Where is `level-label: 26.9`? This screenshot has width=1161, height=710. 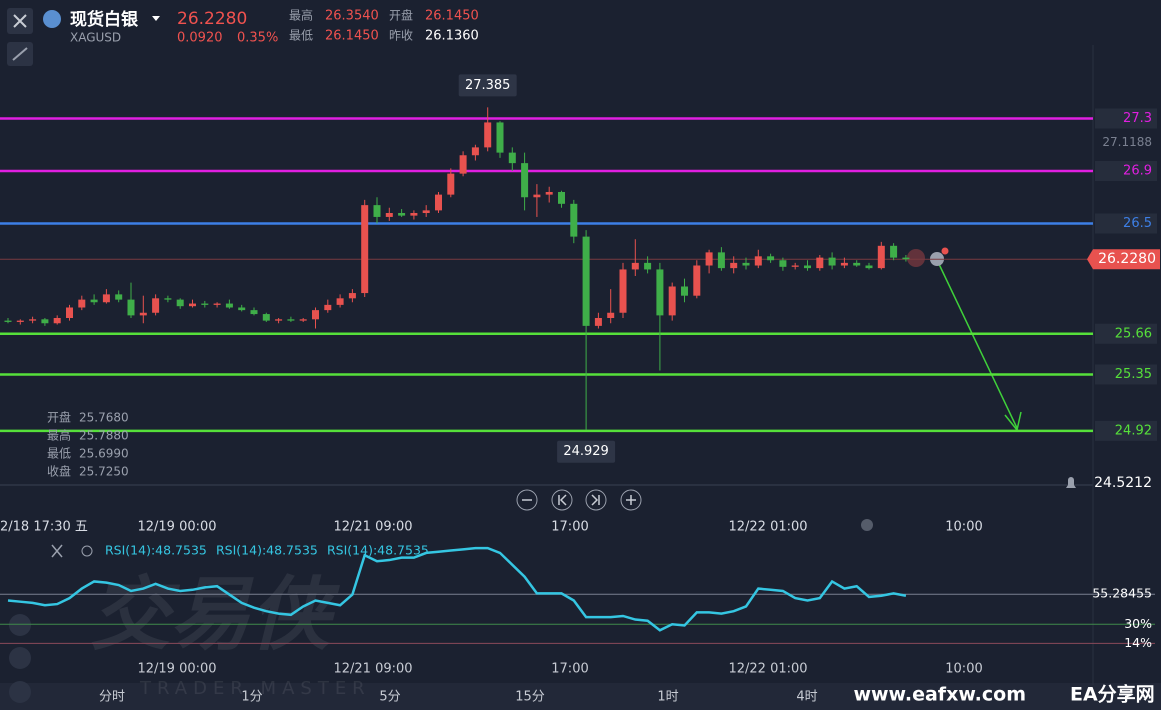
level-label: 26.9 is located at coordinates (1137, 171).